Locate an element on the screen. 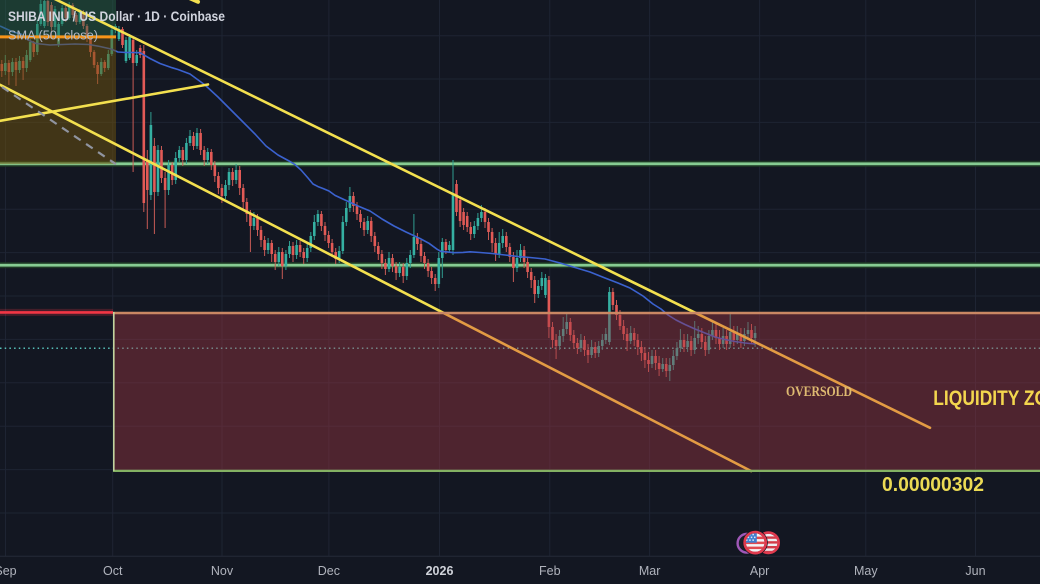  svg-text: SMA (50, close) is located at coordinates (53, 35).